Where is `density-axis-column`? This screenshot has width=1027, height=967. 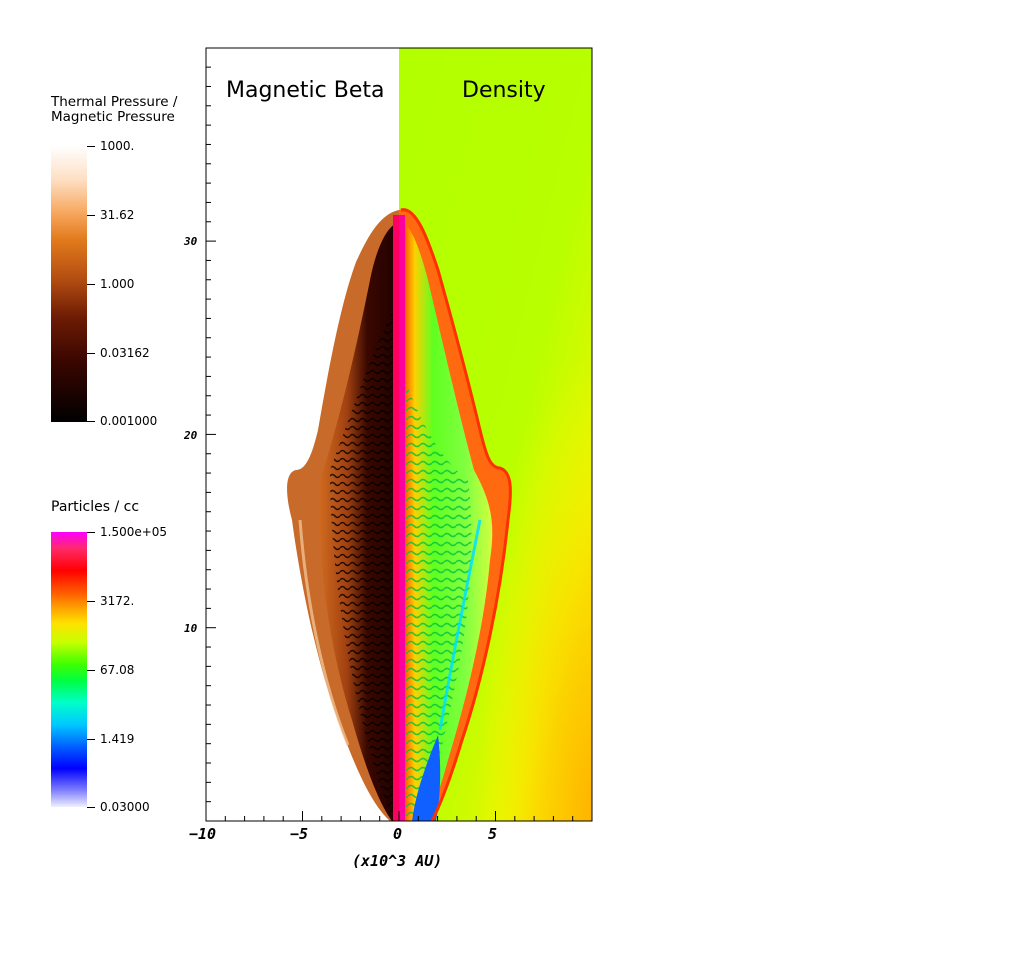 density-axis-column is located at coordinates (402, 518).